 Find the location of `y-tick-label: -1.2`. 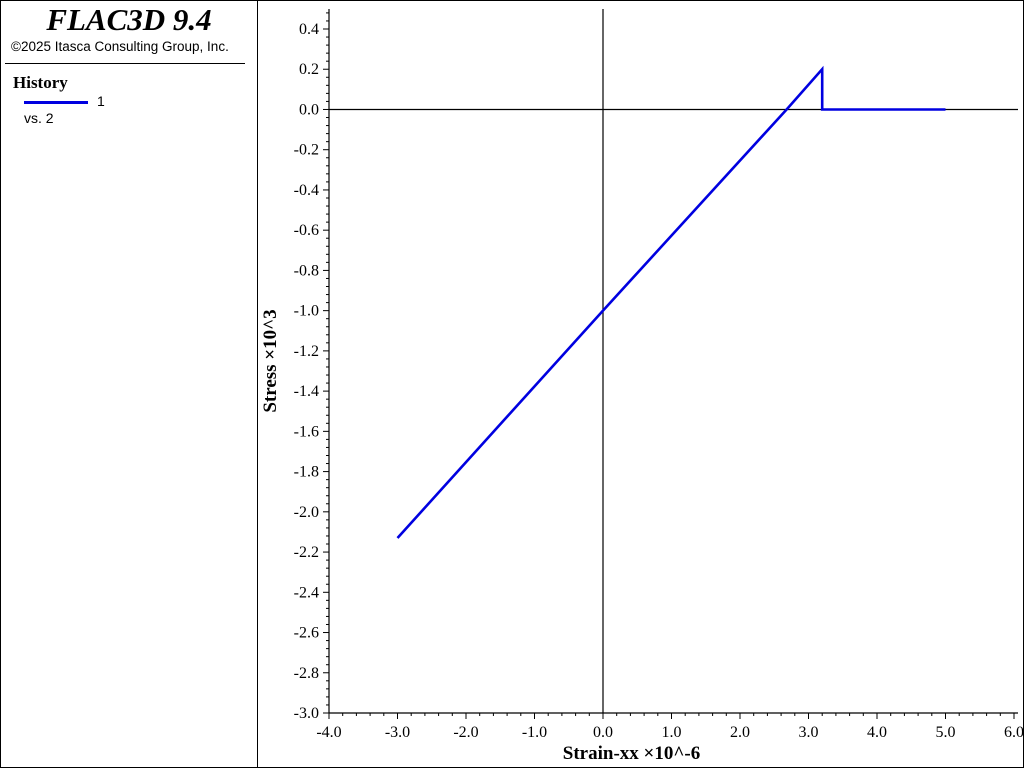

y-tick-label: -1.2 is located at coordinates (306, 351).